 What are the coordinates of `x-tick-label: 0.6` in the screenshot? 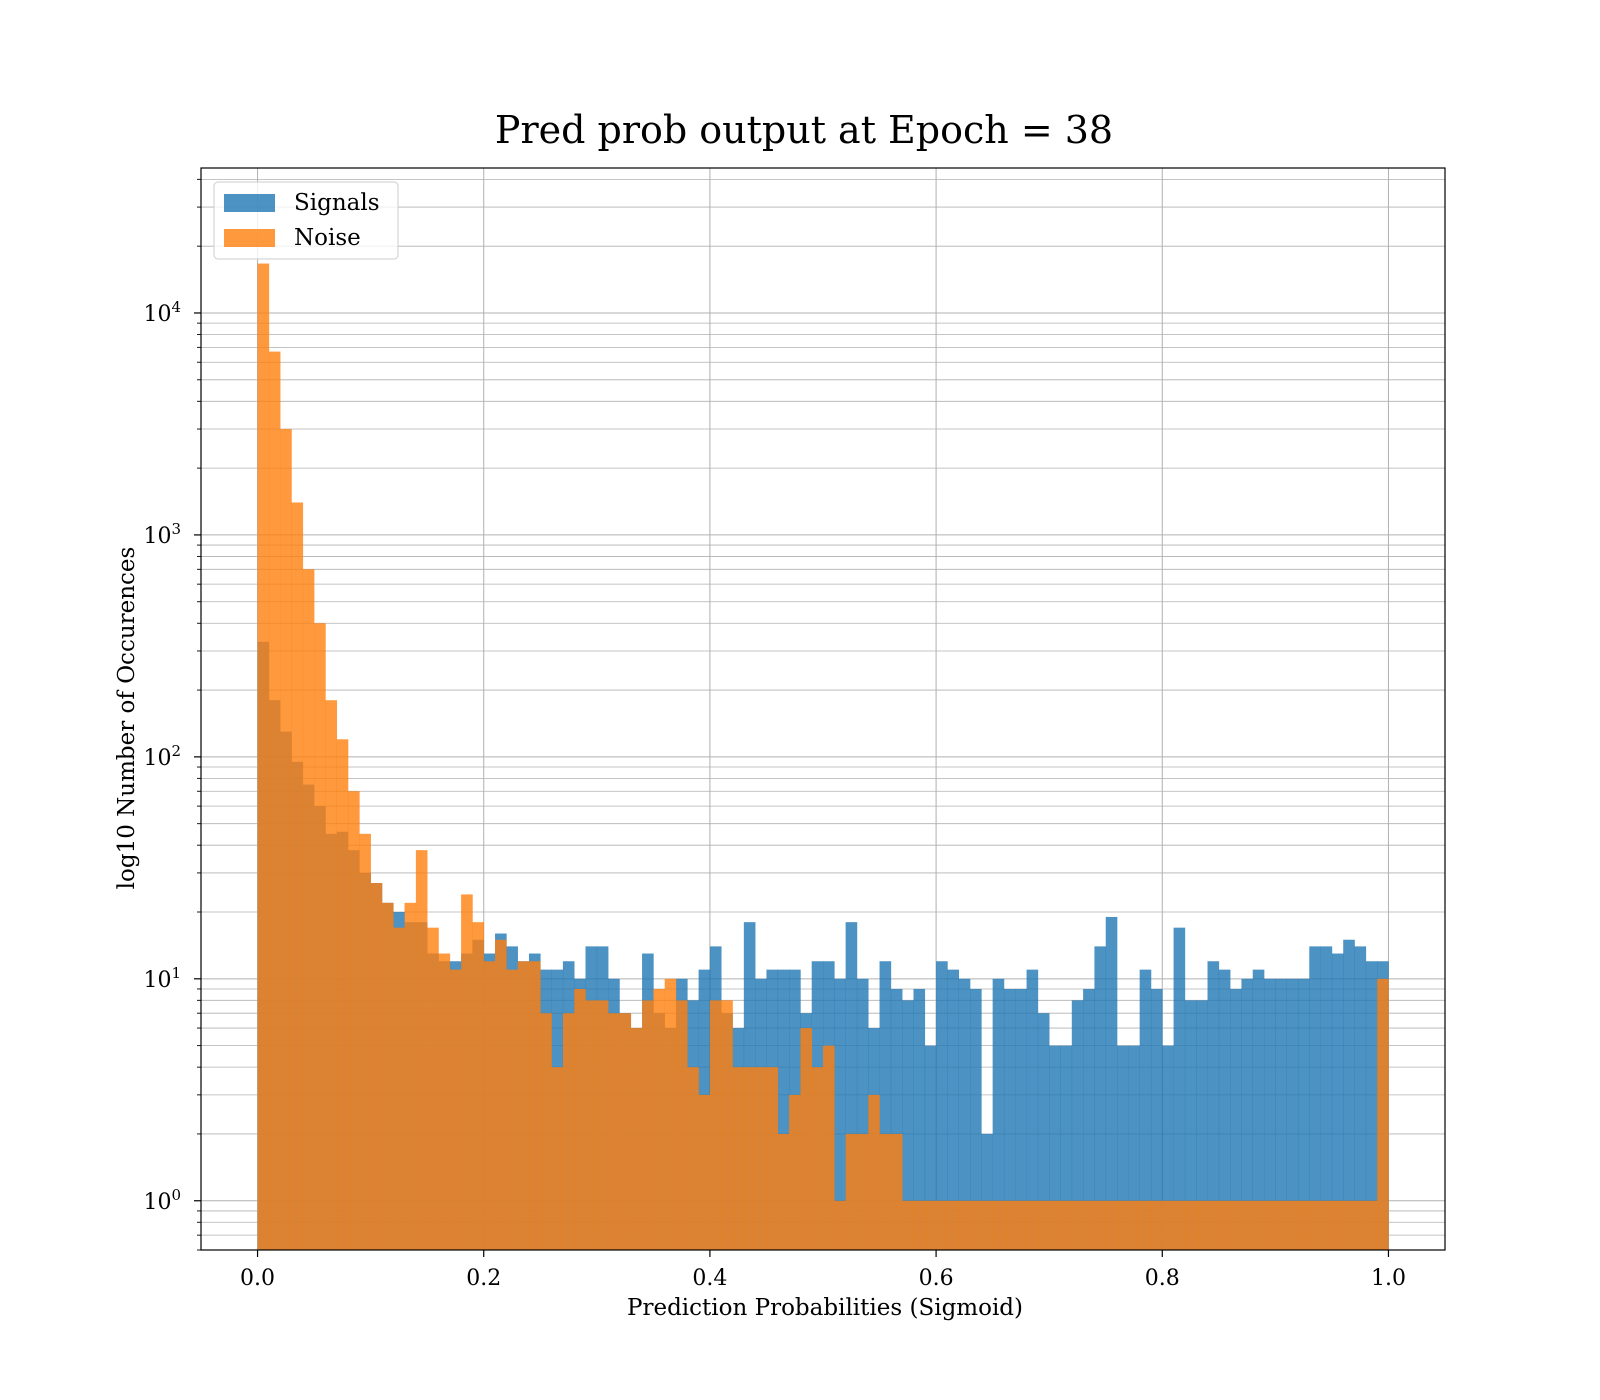 It's located at (936, 1278).